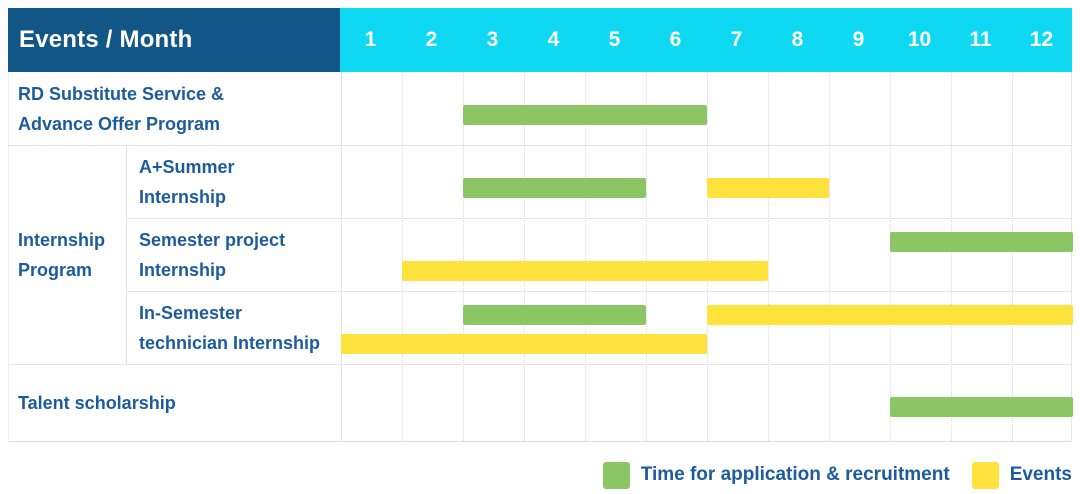  What do you see at coordinates (341, 257) in the screenshot?
I see `label-chart-divider` at bounding box center [341, 257].